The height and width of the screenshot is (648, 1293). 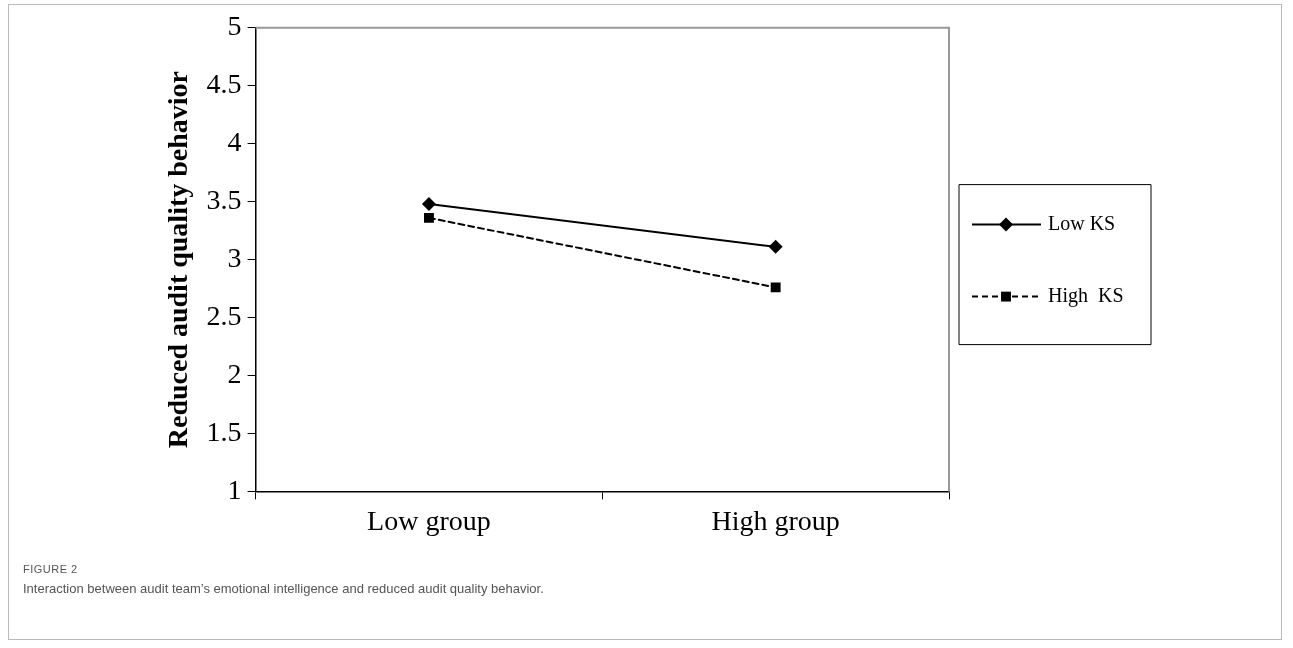 I want to click on caption: FIGURE 2, so click(x=50, y=569).